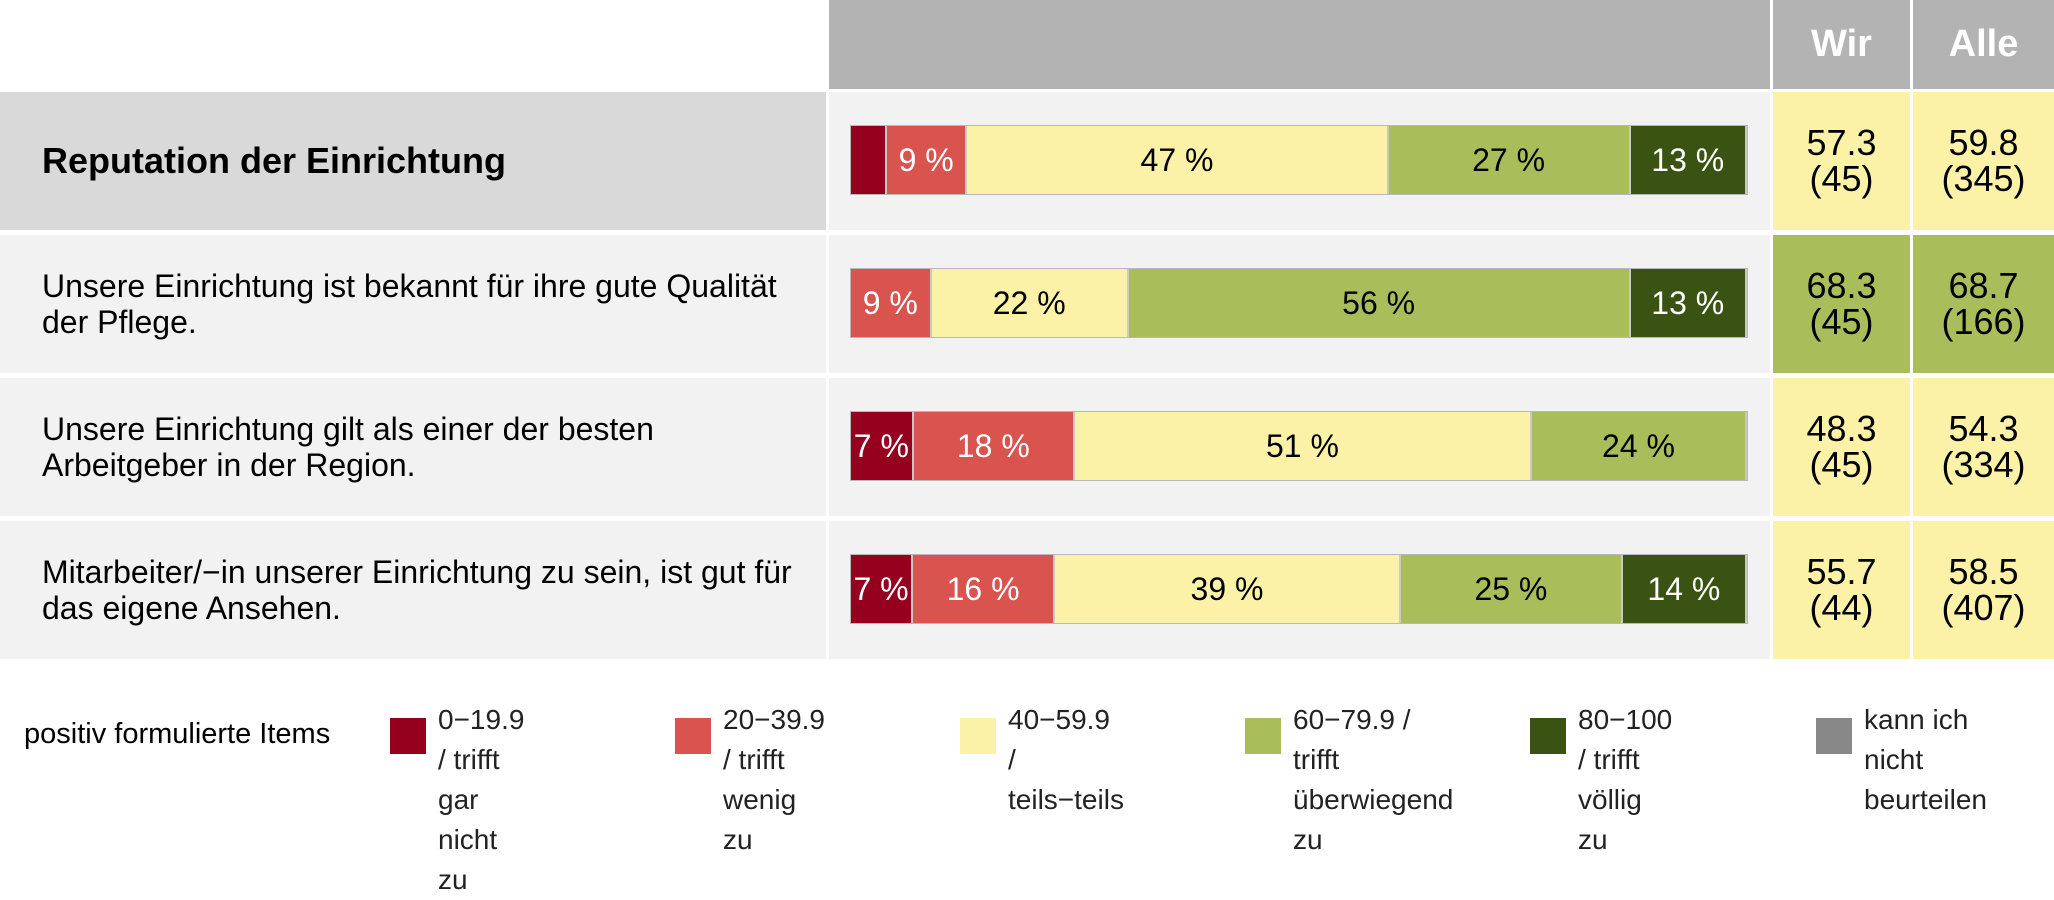 The height and width of the screenshot is (900, 2054). I want to click on bar-cell: 7 % 18 % 51 % 24 %, so click(1299, 447).